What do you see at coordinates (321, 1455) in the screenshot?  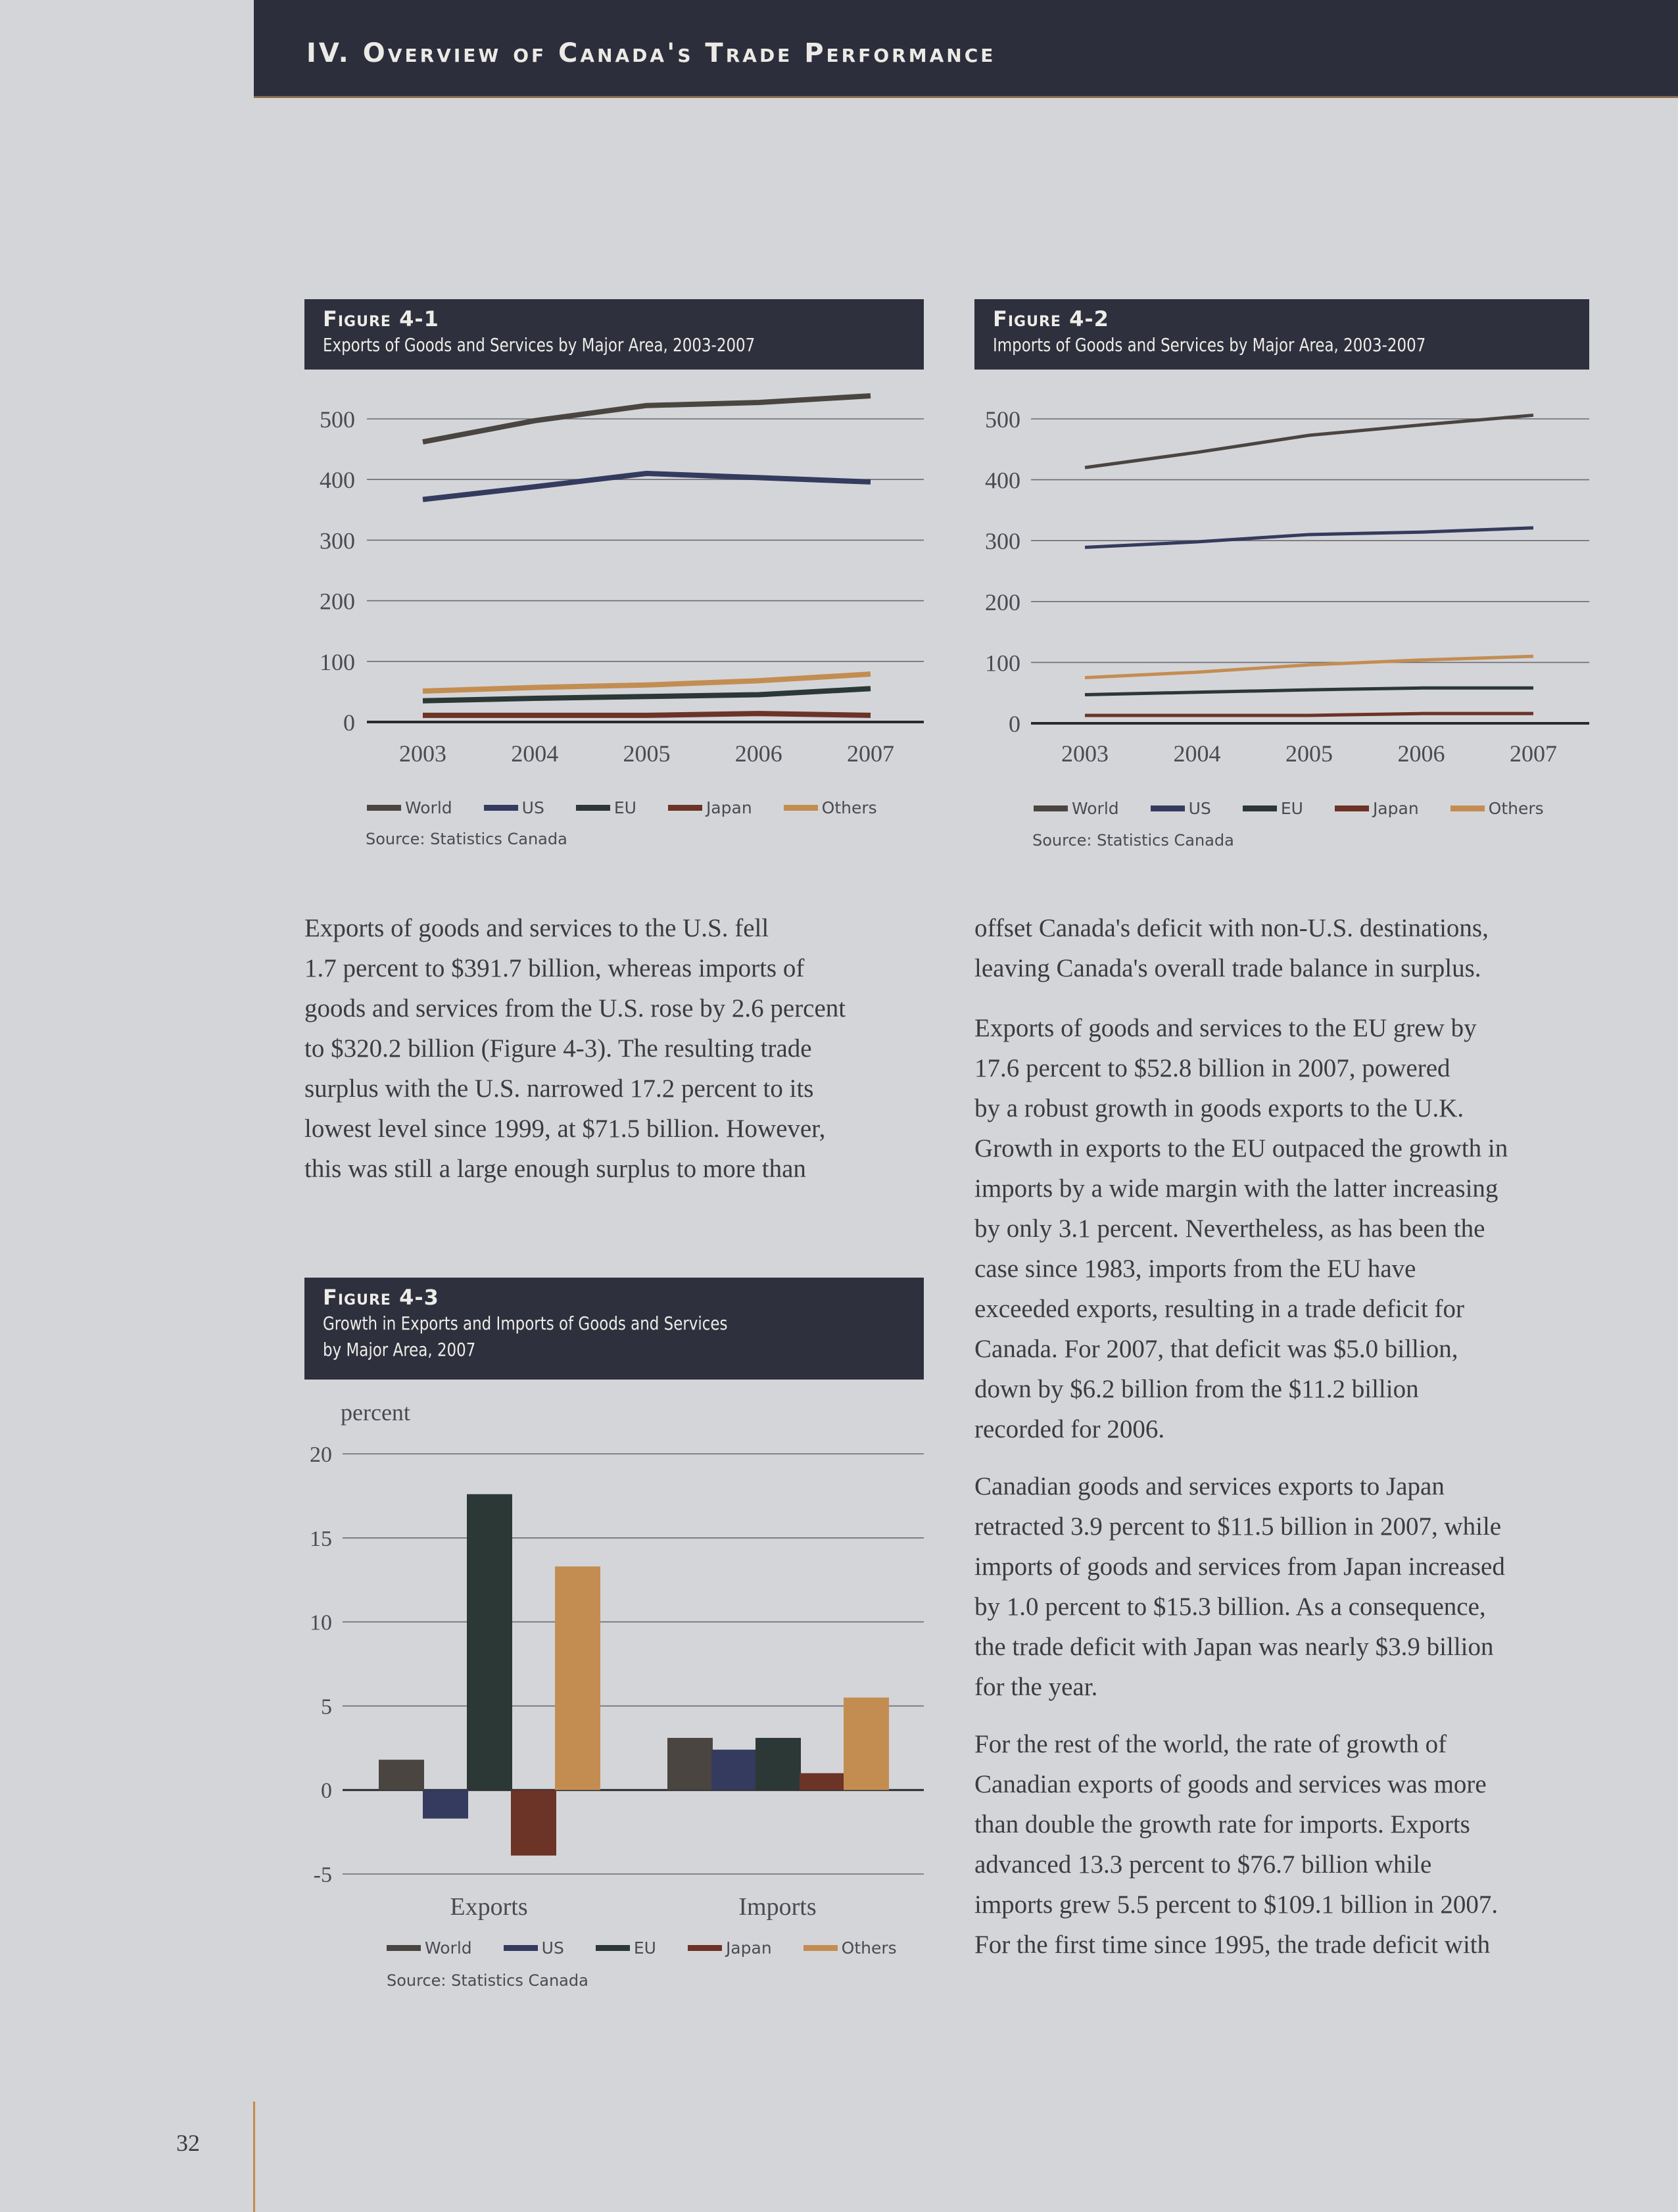 I see `y-tick-label: 20` at bounding box center [321, 1455].